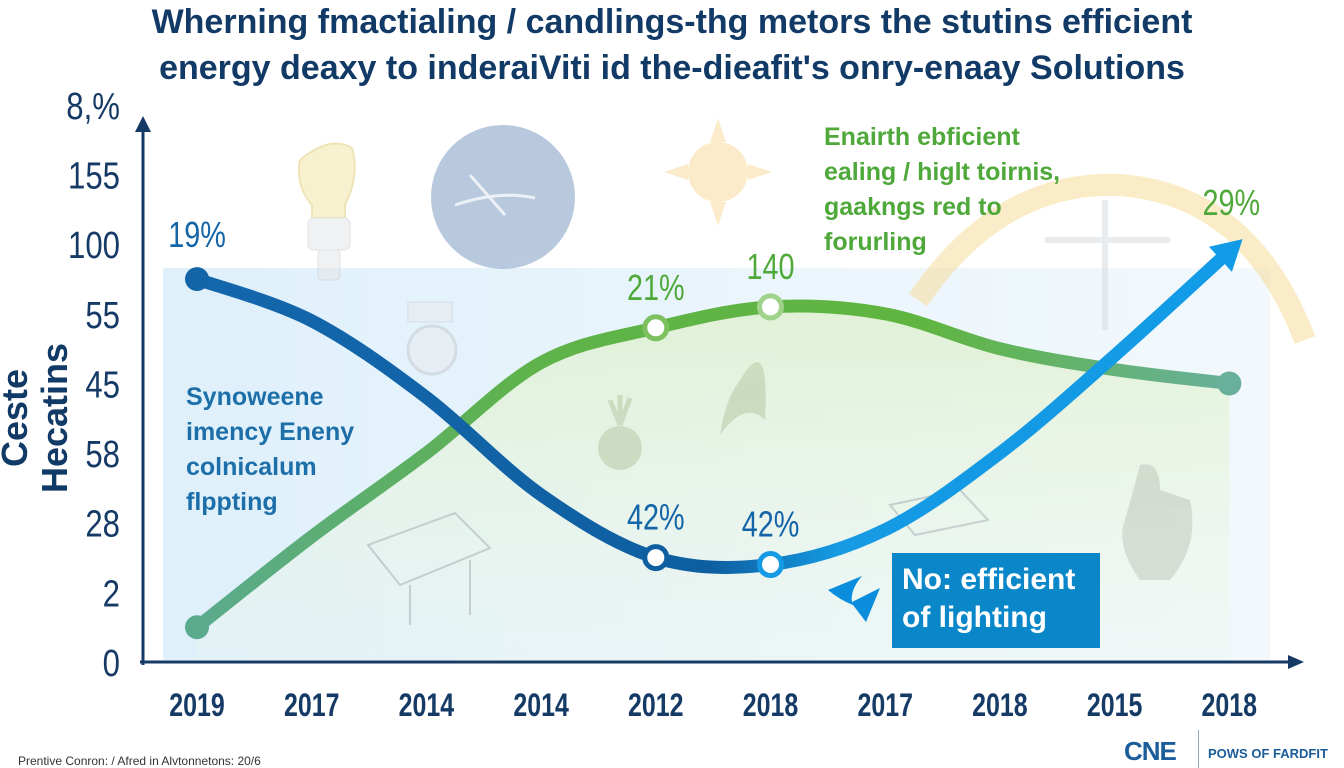 Image resolution: width=1344 pixels, height=768 pixels. Describe the element at coordinates (922, 137) in the screenshot. I see `annotation-right-line: Enairth ebficient` at that location.